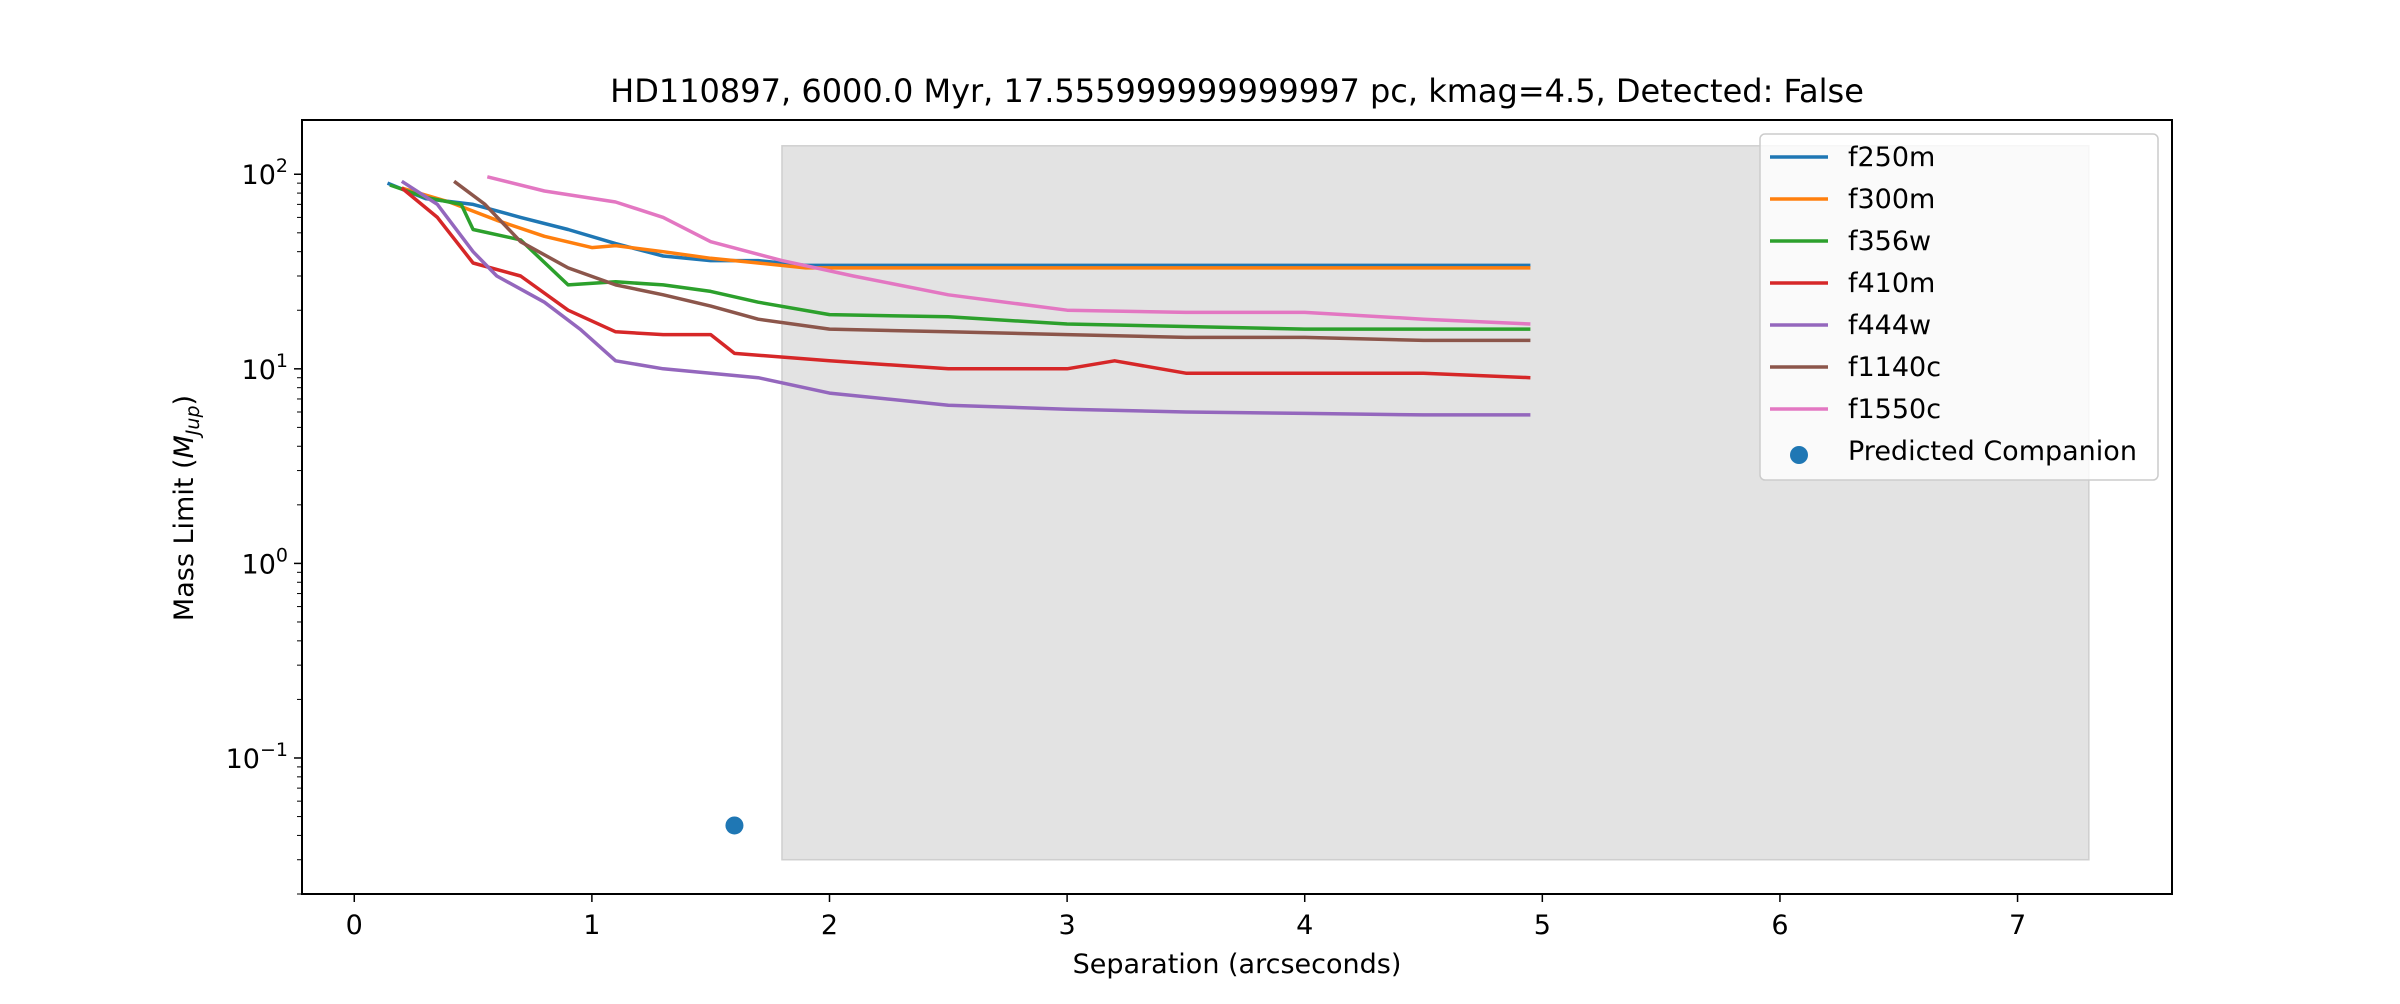  What do you see at coordinates (265, 173) in the screenshot?
I see `y-tick-label: 10²` at bounding box center [265, 173].